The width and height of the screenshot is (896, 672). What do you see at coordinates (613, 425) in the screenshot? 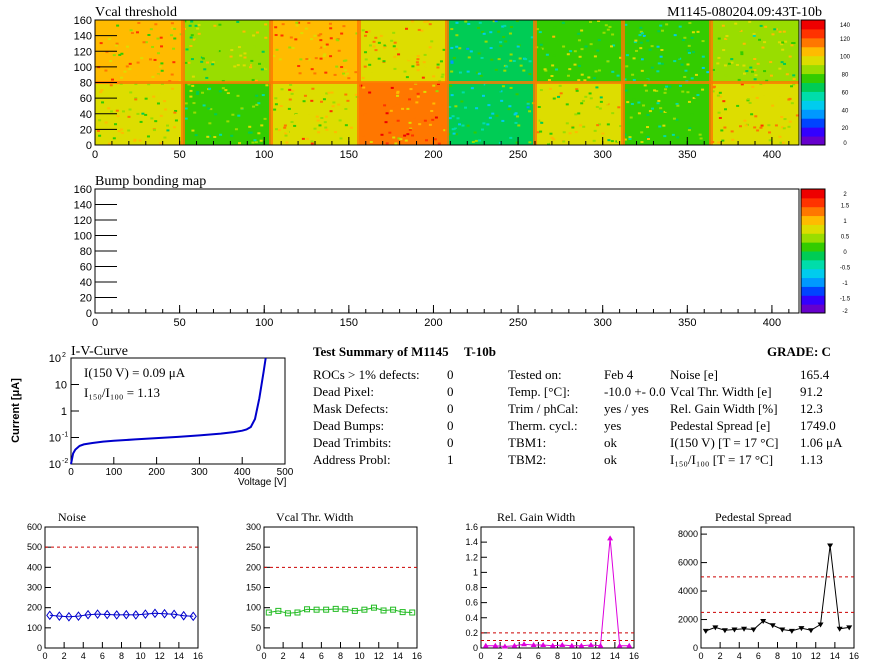
I see `condition-value: yes` at bounding box center [613, 425].